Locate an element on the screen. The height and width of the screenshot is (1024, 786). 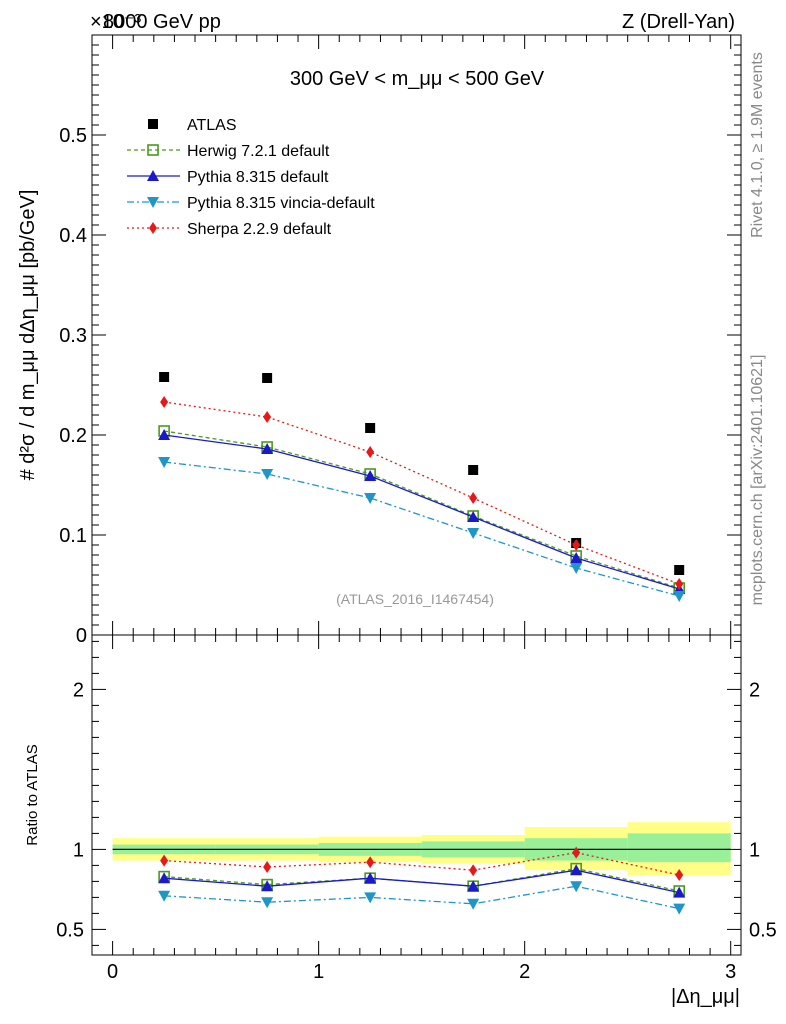
series-pythia-8-315-default is located at coordinates (422, 511).